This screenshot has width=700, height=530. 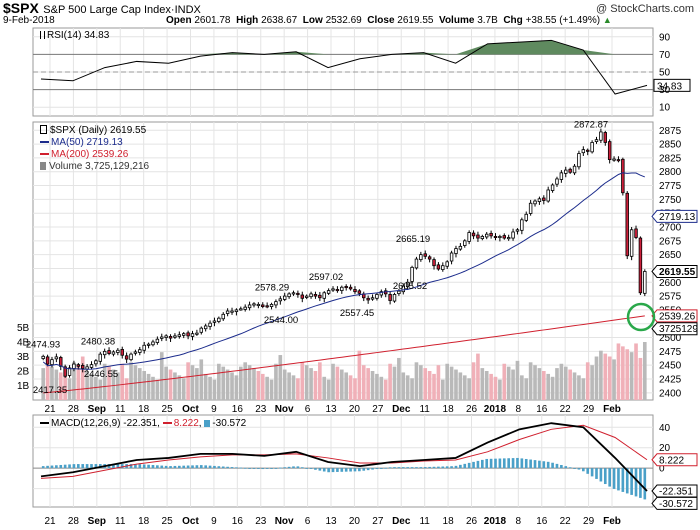 What do you see at coordinates (542, 409) in the screenshot?
I see `x-tick-label: 16` at bounding box center [542, 409].